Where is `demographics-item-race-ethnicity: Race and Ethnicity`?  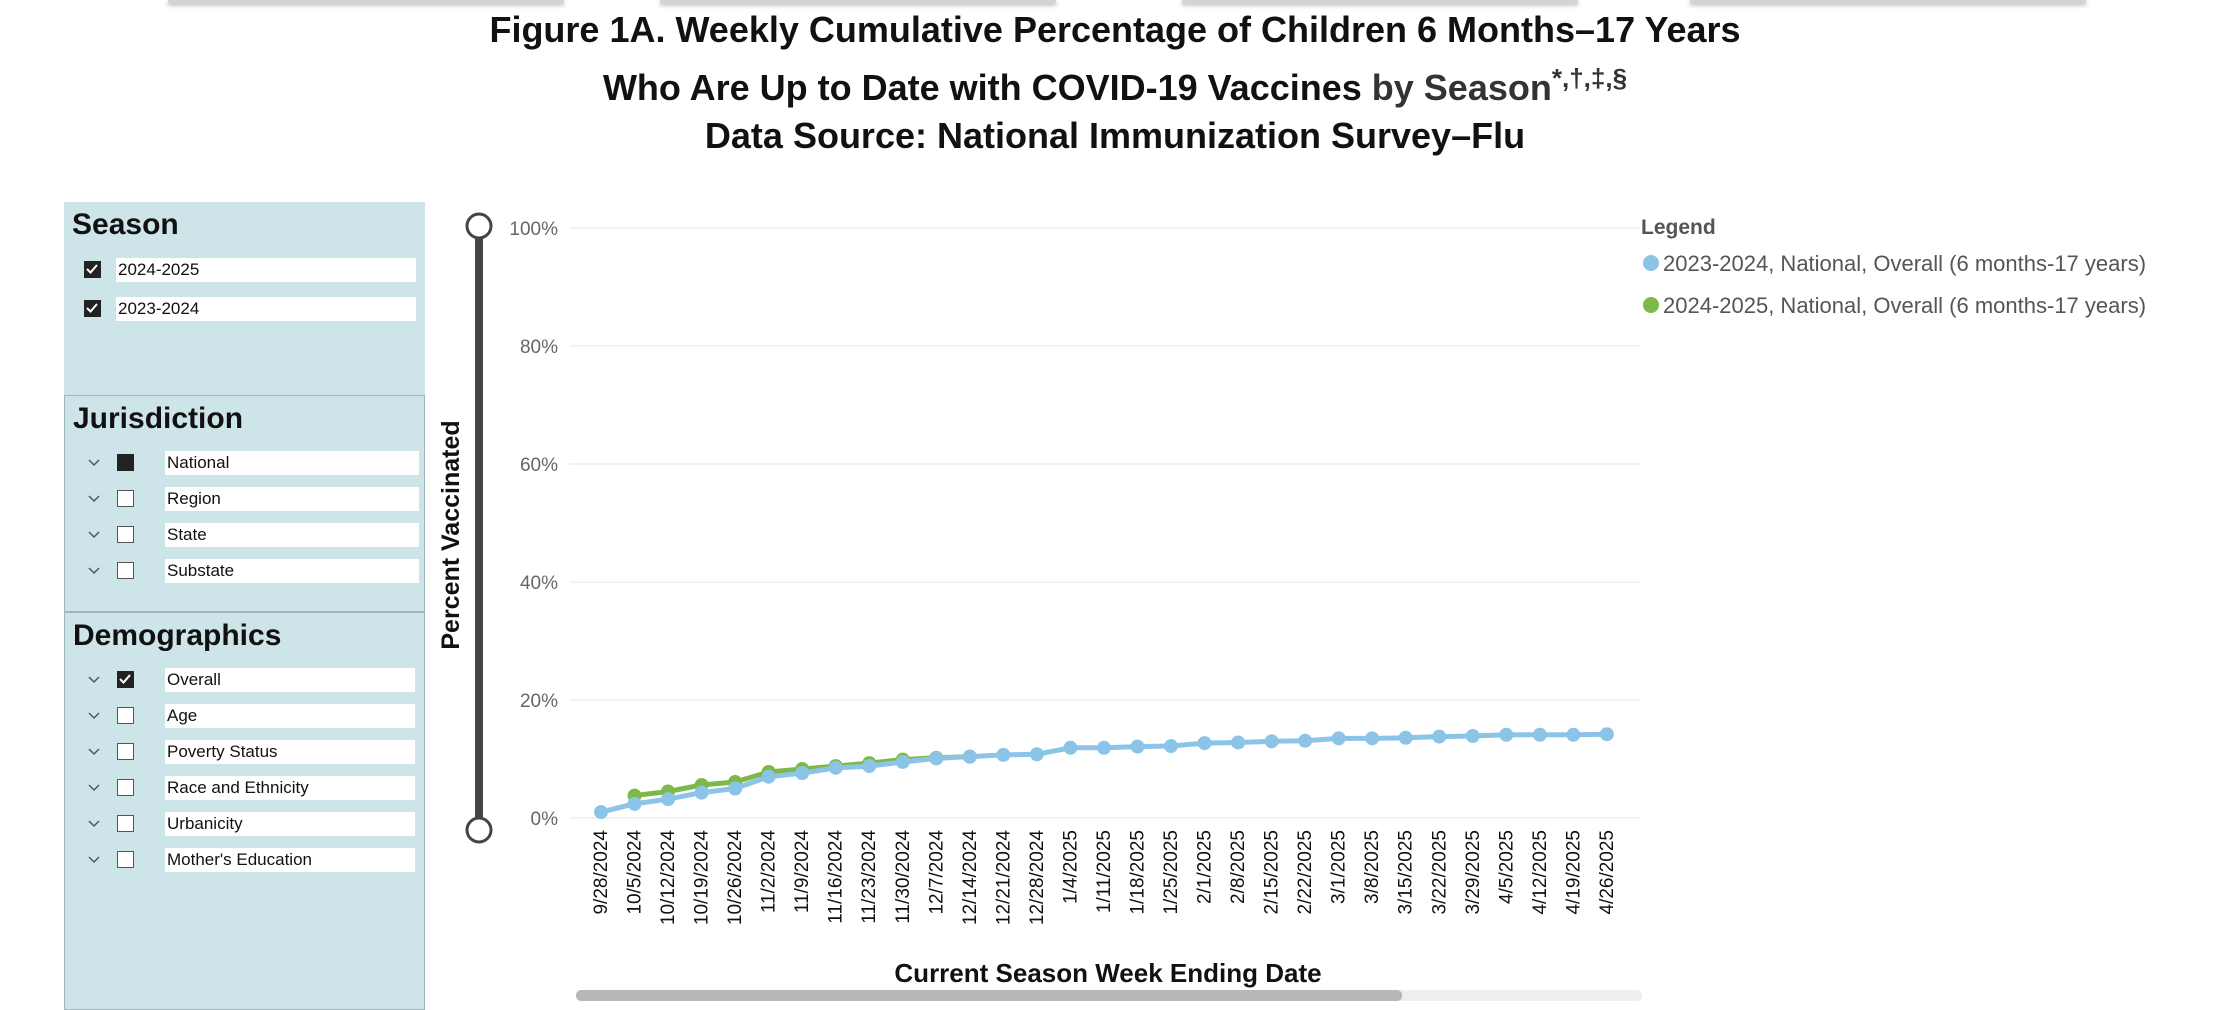 demographics-item-race-ethnicity: Race and Ethnicity is located at coordinates (250, 788).